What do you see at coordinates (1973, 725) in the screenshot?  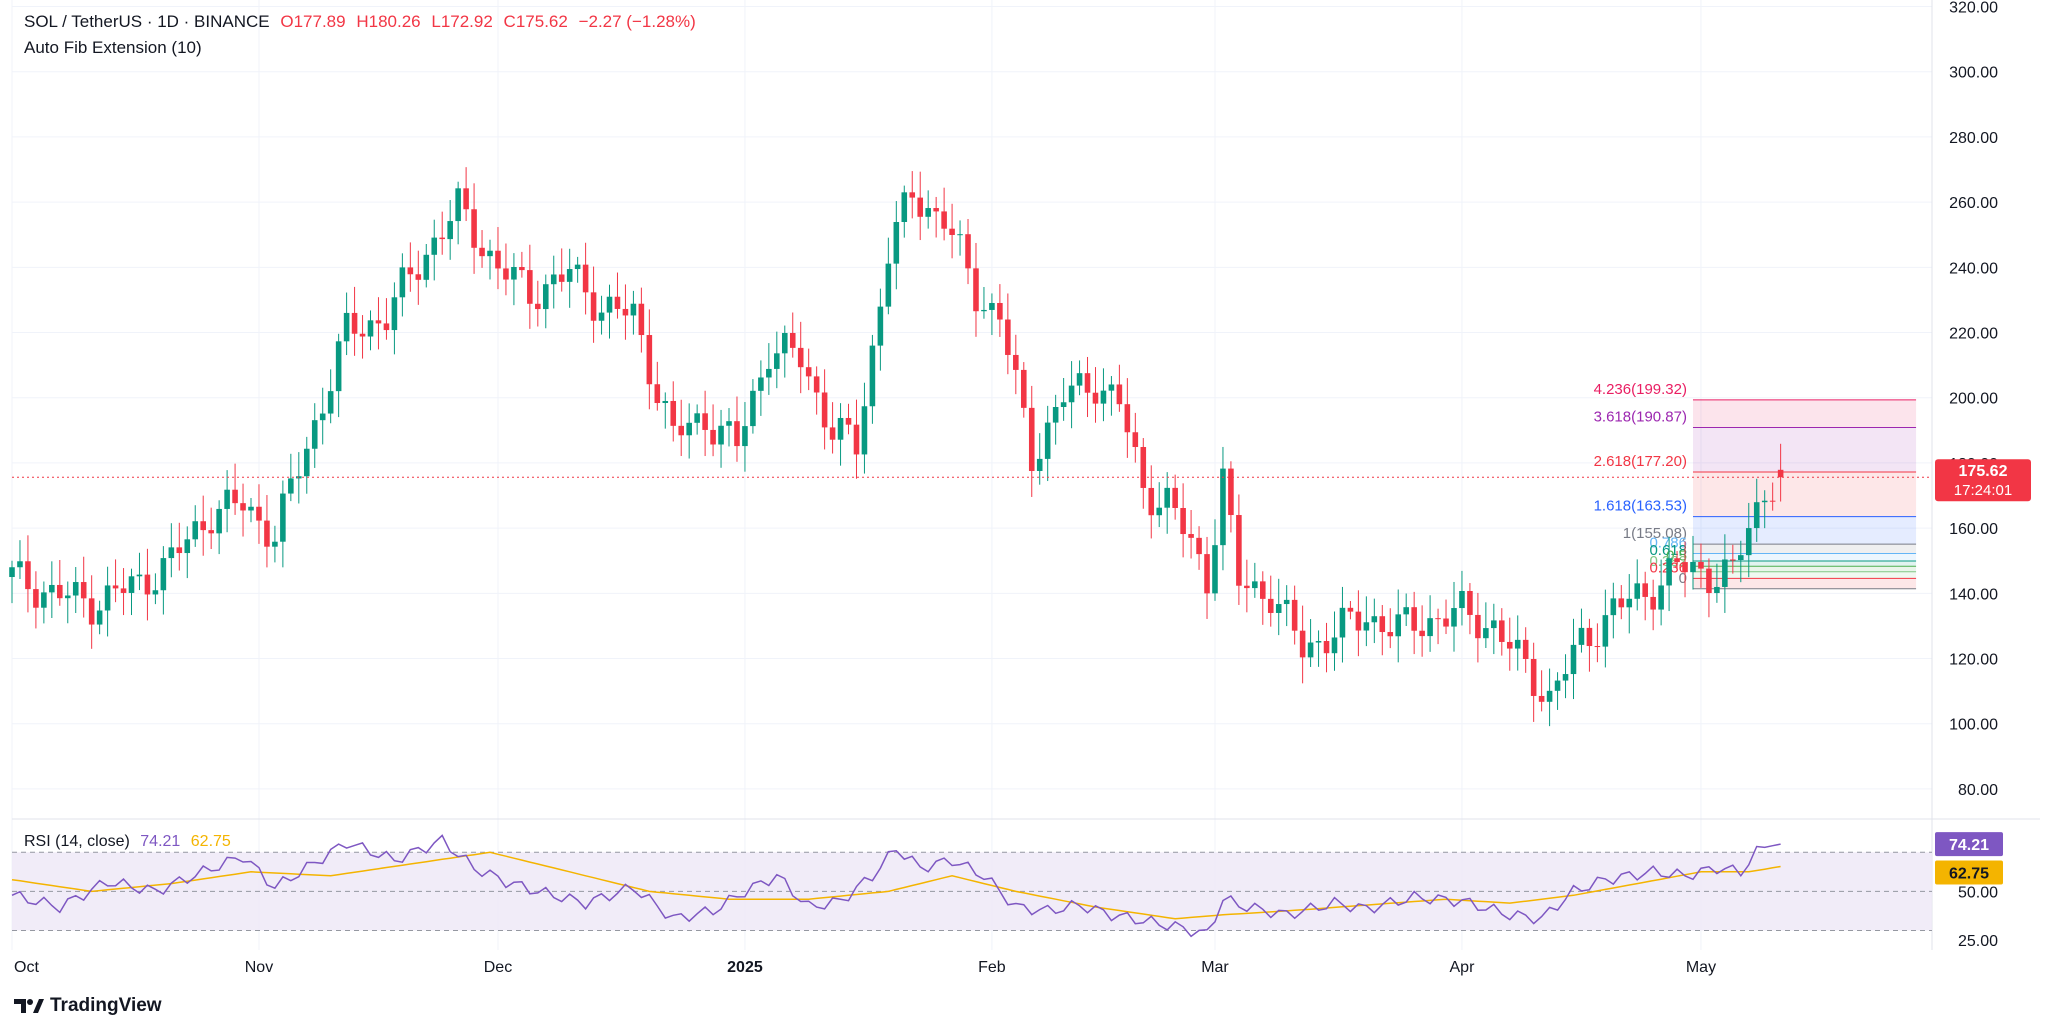 I see `price-axis-label: 100.00` at bounding box center [1973, 725].